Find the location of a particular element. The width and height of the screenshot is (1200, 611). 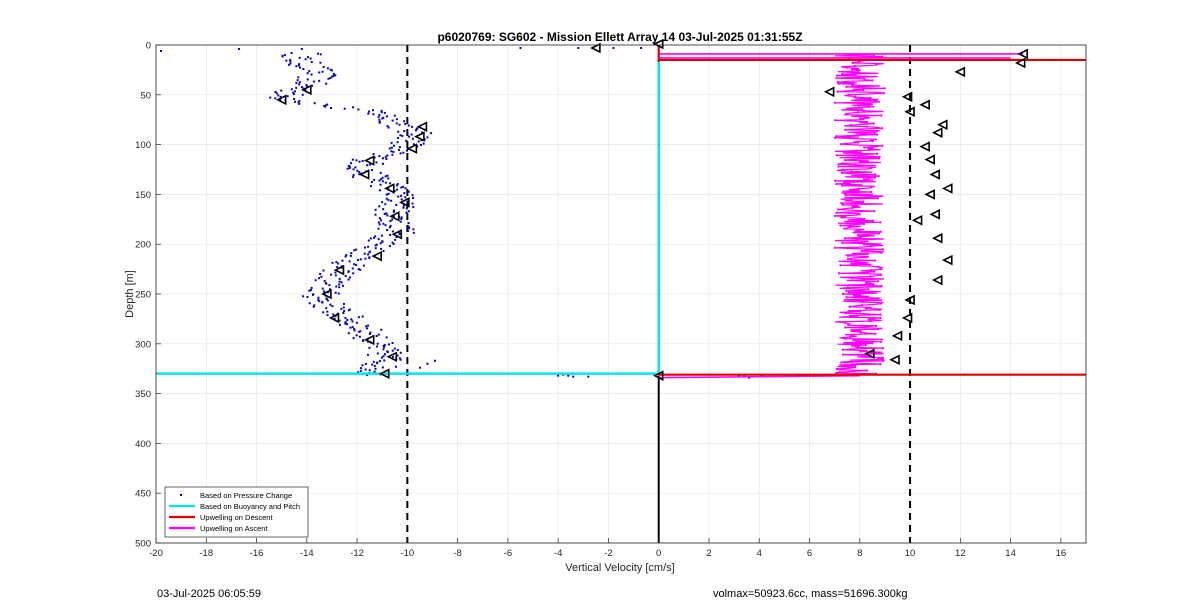

y-tick-label: 300 is located at coordinates (143, 344).